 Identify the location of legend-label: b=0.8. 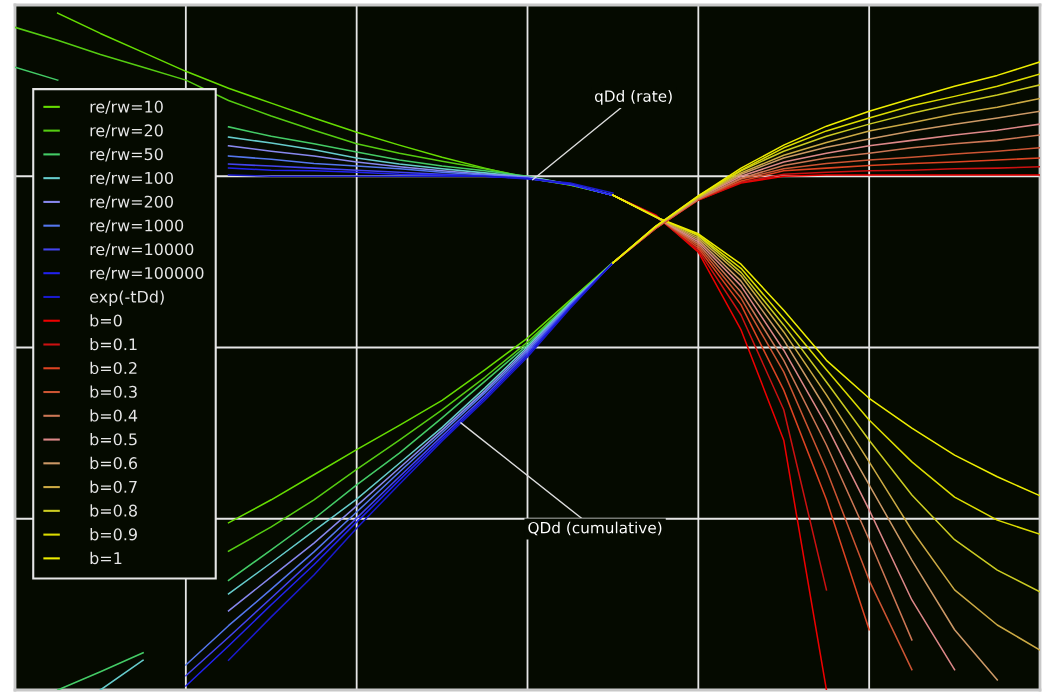
(113, 510).